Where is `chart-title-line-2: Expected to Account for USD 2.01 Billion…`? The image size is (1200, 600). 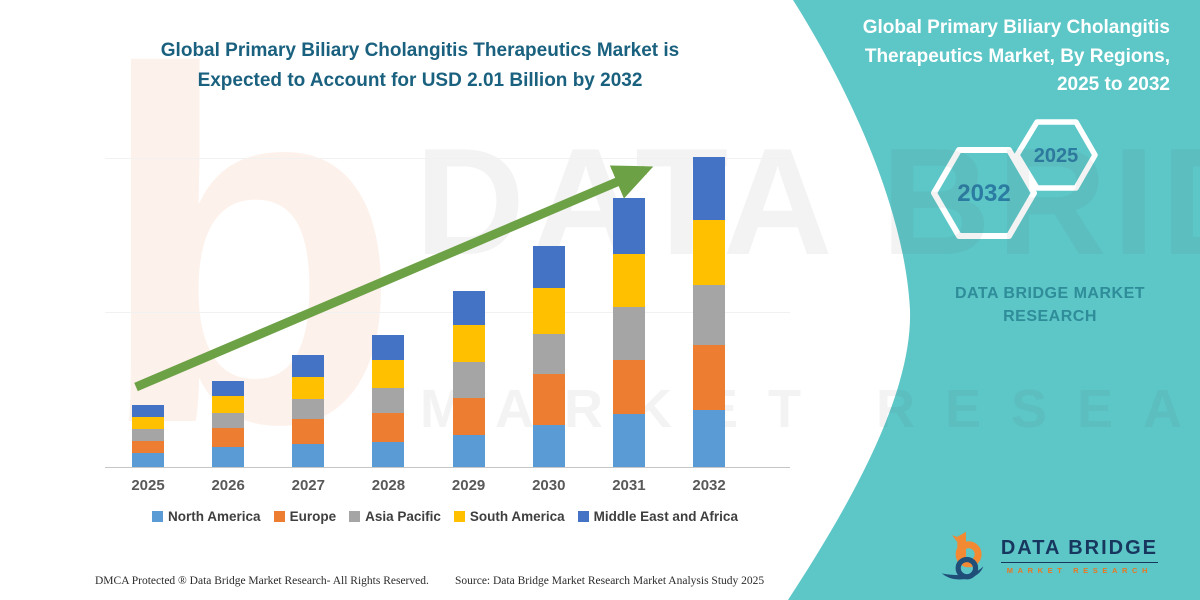
chart-title-line-2: Expected to Account for USD 2.01 Billion… is located at coordinates (420, 81).